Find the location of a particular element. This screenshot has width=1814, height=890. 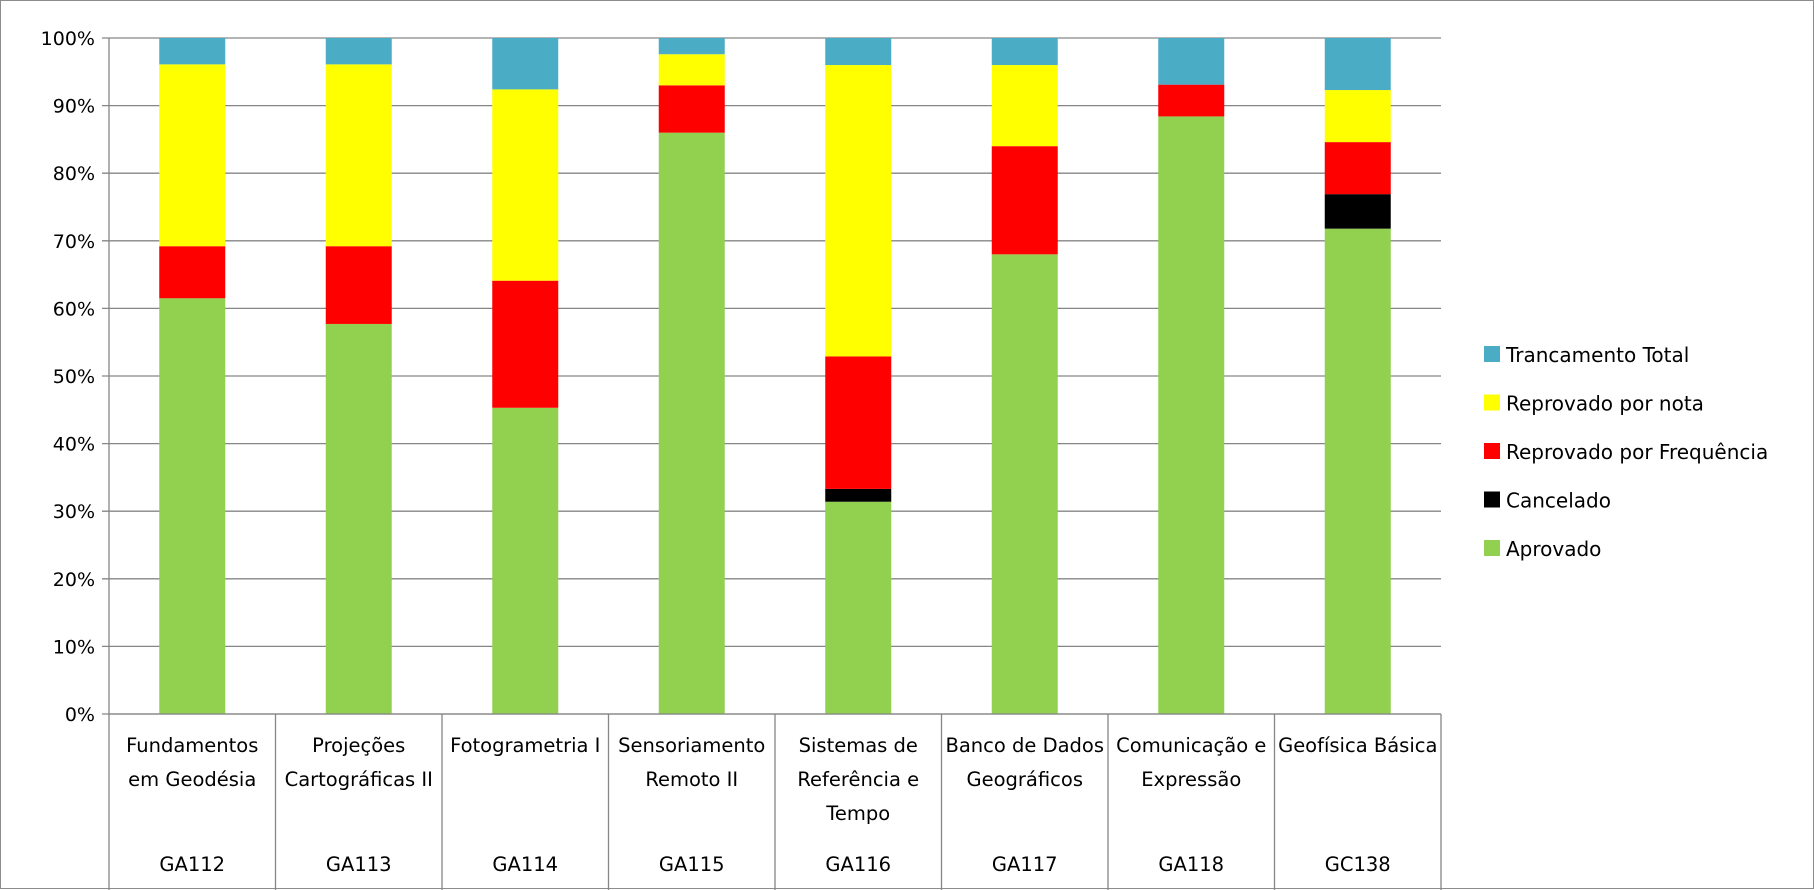

y-tick-label: 30% is located at coordinates (74, 512).